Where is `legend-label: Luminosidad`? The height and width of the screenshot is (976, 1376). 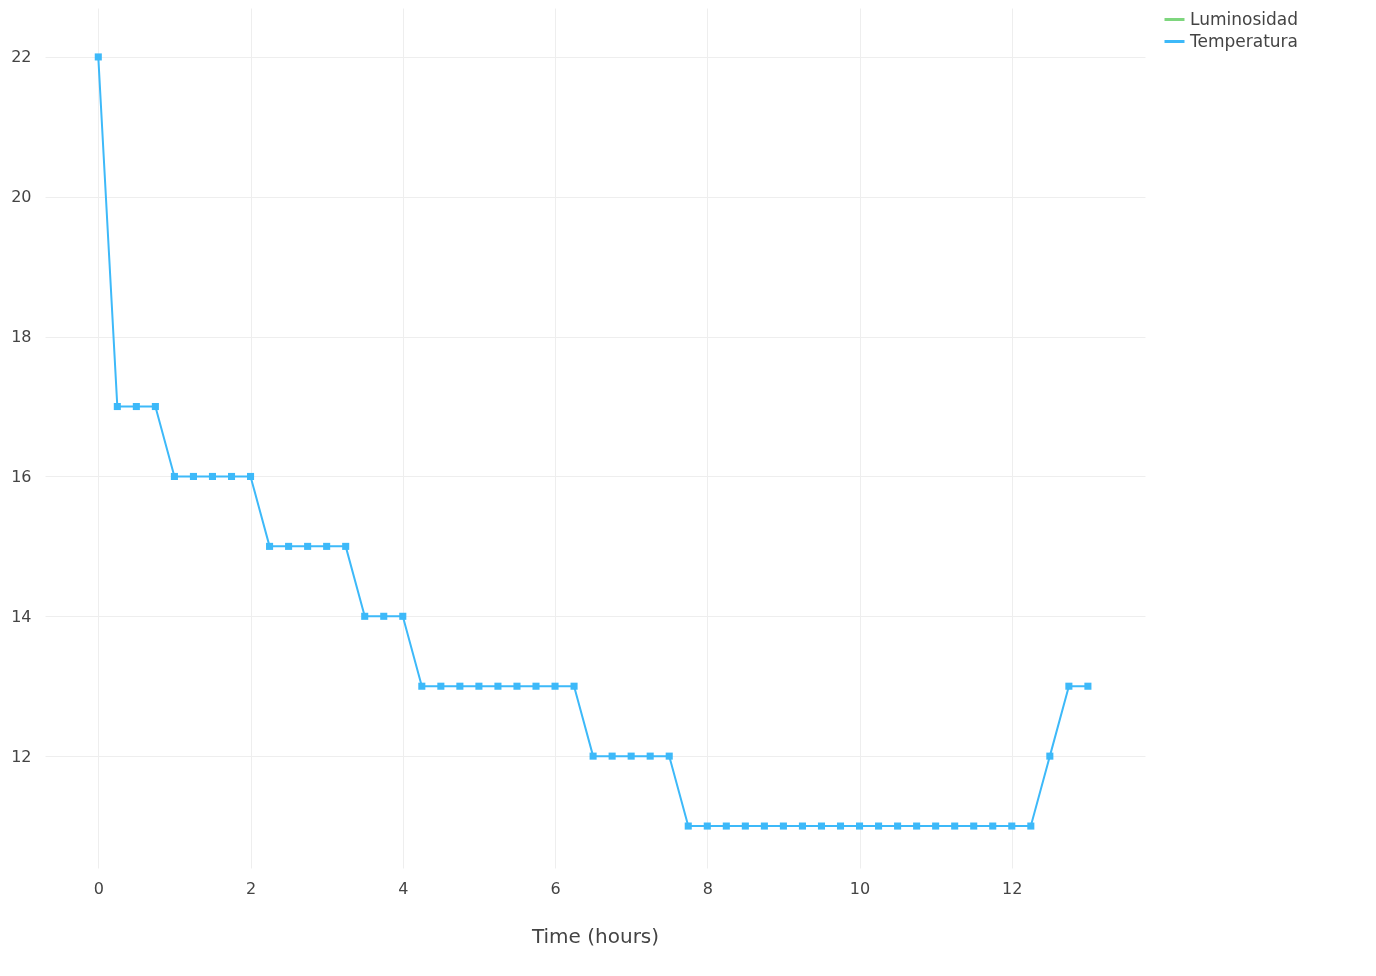 legend-label: Luminosidad is located at coordinates (1244, 18).